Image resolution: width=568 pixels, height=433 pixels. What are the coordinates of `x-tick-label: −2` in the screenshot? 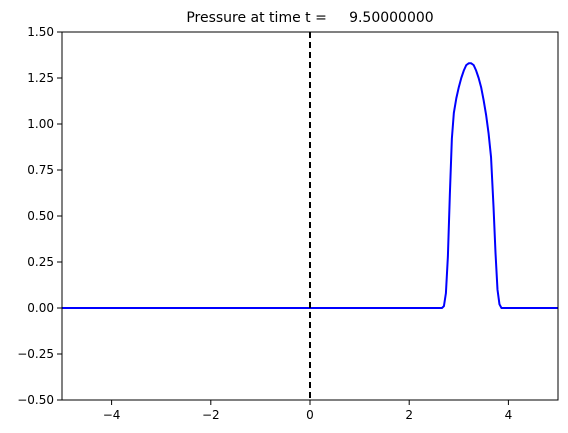 It's located at (211, 415).